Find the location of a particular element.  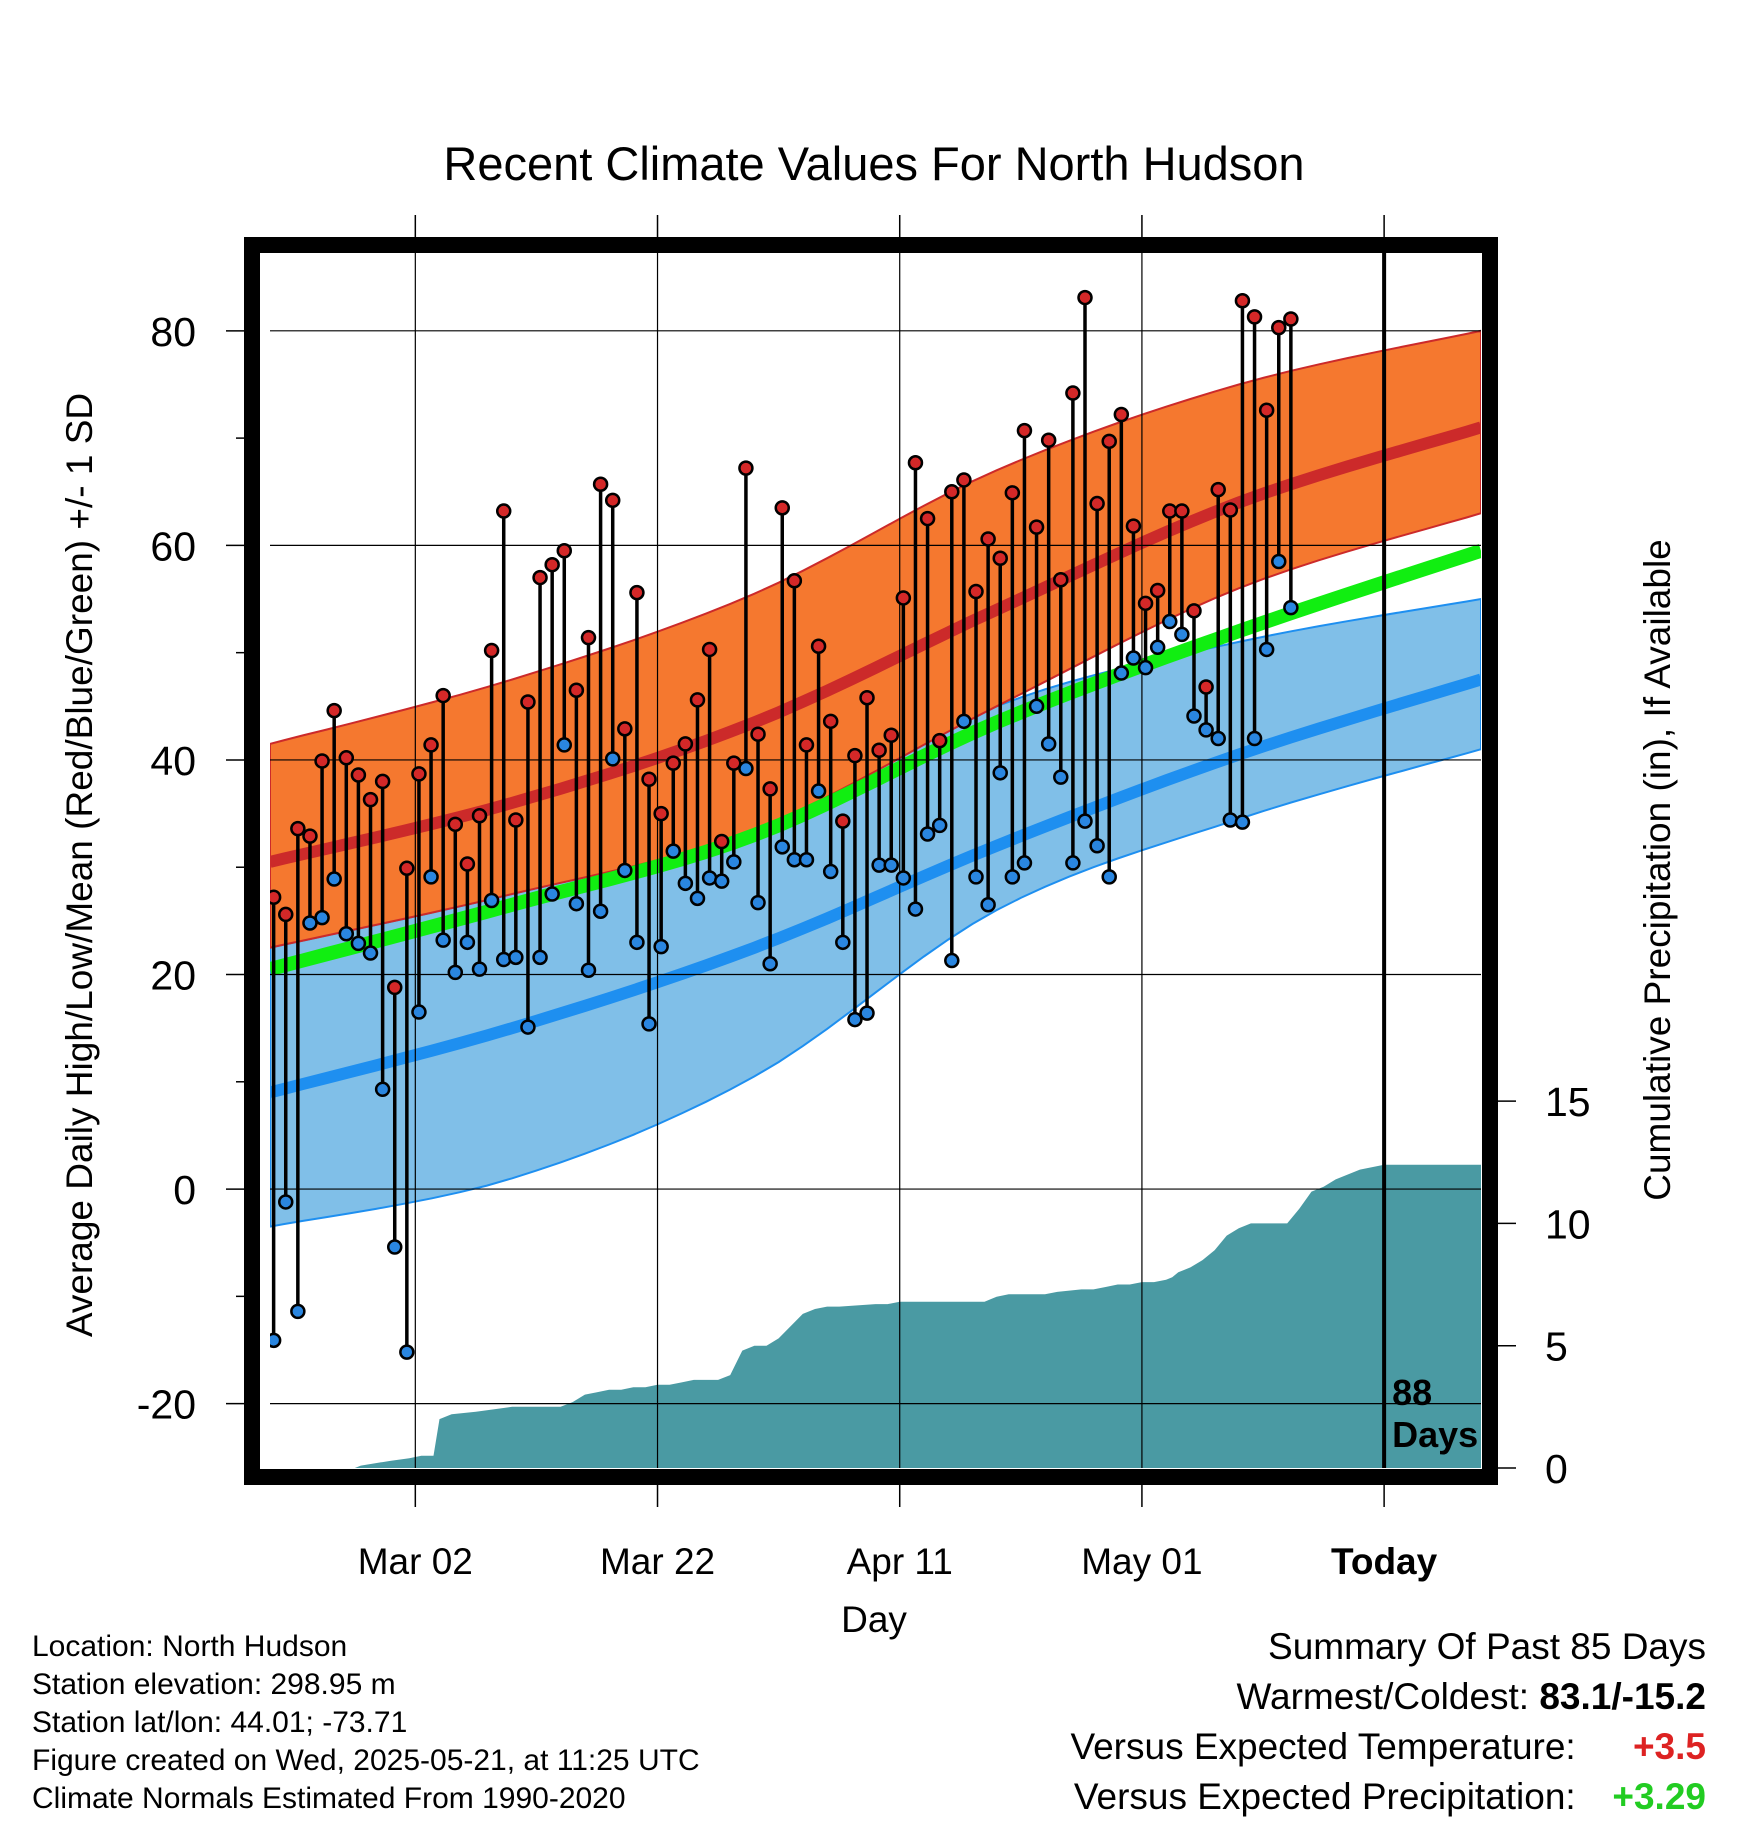

latlon-text: Station lat/lon: 44.01; -73.71 is located at coordinates (220, 1722).